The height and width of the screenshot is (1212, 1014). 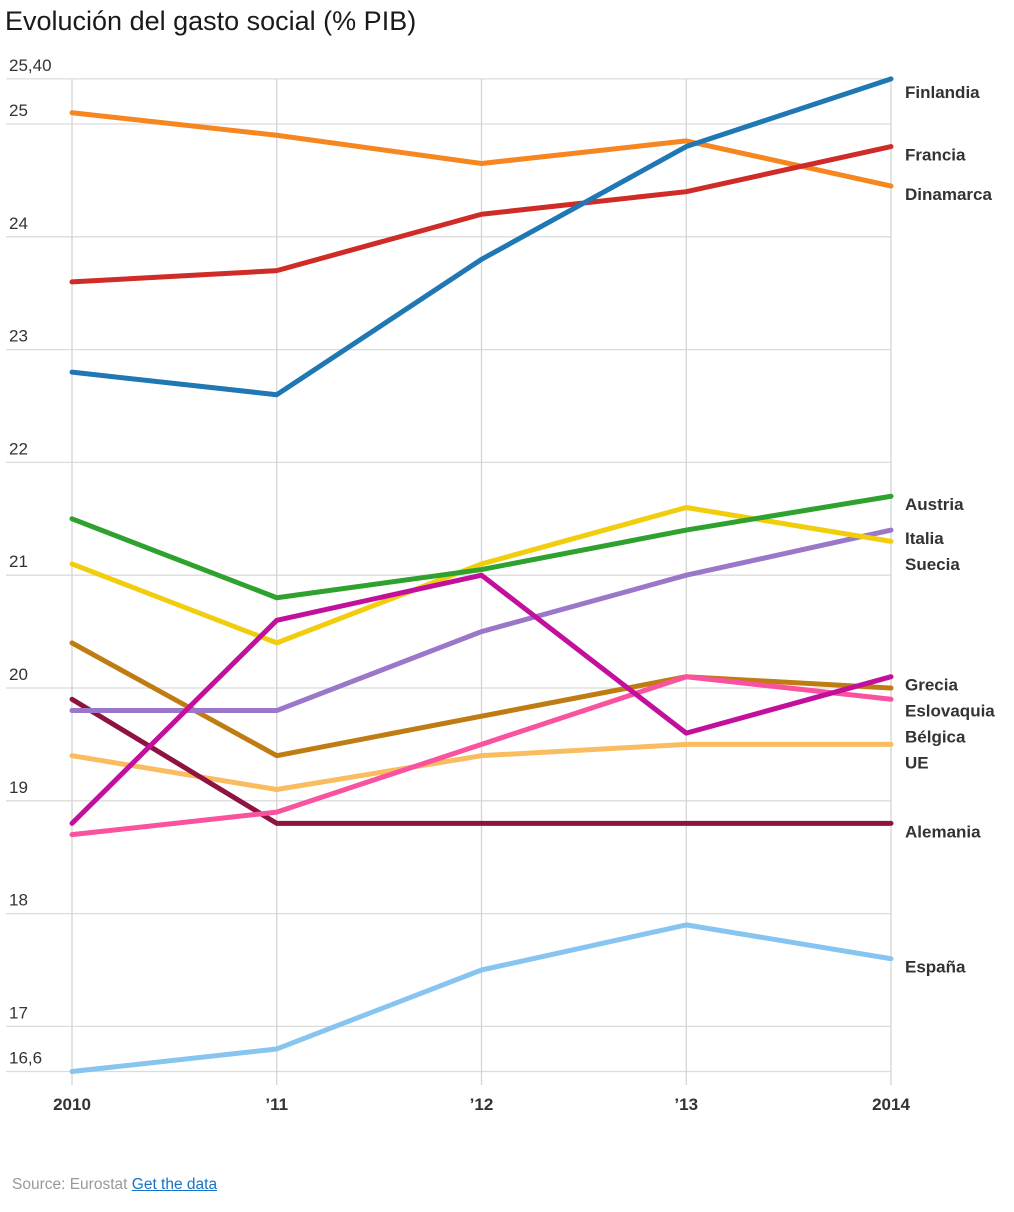 What do you see at coordinates (481, 998) in the screenshot?
I see `series-line-españa` at bounding box center [481, 998].